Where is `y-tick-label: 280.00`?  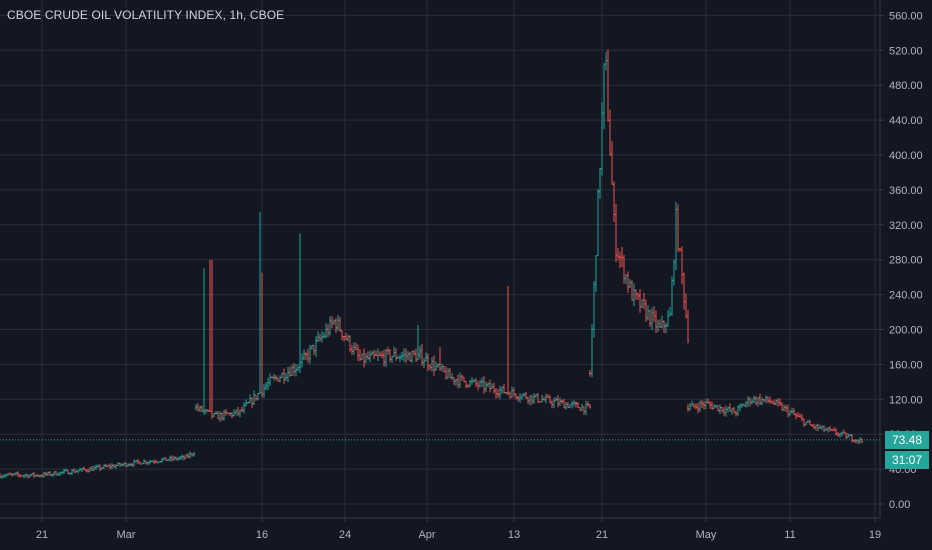
y-tick-label: 280.00 is located at coordinates (906, 261).